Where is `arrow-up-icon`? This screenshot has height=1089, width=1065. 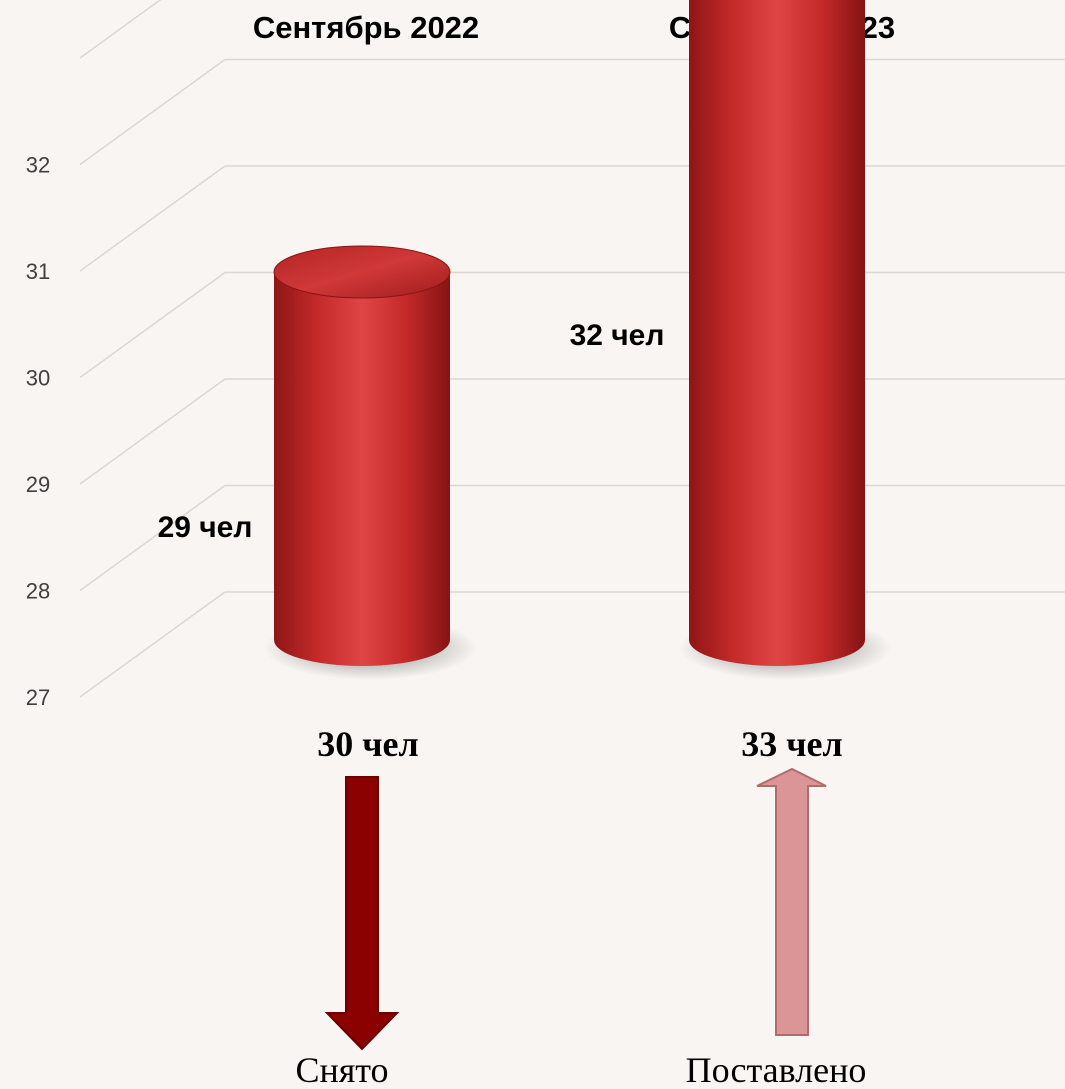 arrow-up-icon is located at coordinates (791, 901).